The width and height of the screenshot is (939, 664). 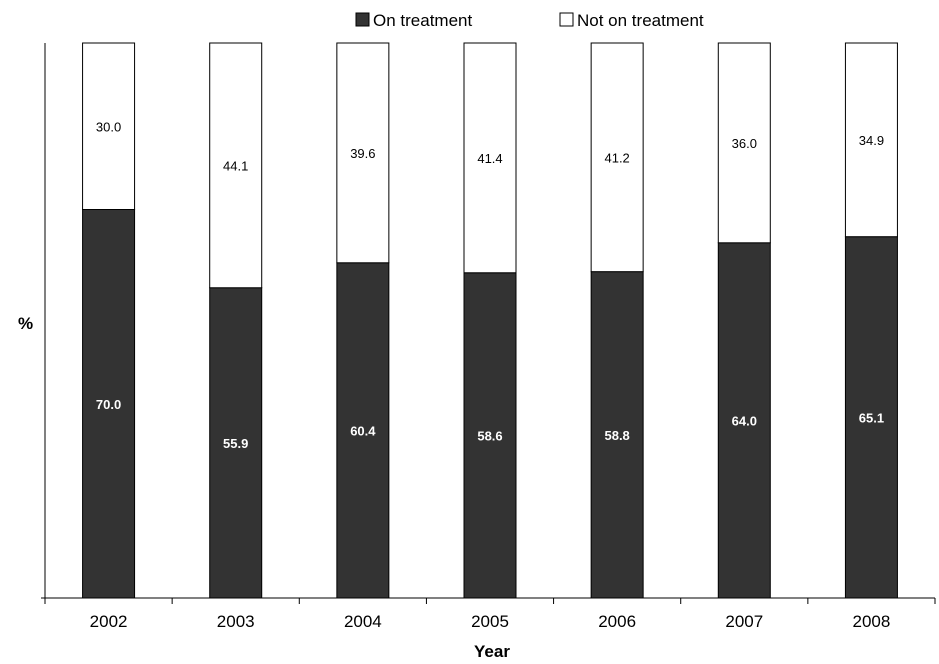 I want to click on x-tick-label-2004: 2004, so click(x=363, y=621).